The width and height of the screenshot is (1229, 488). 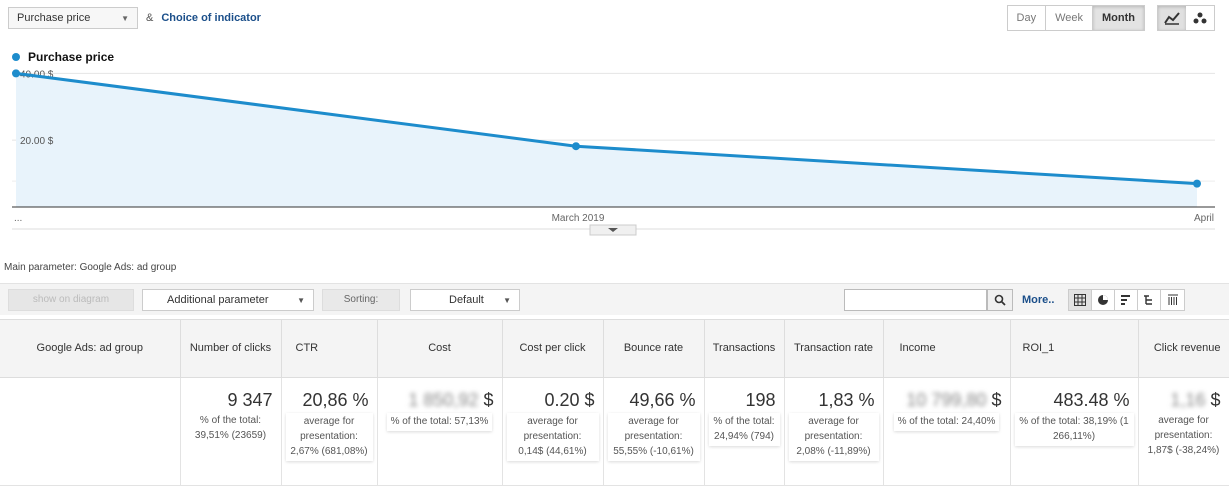 I want to click on legend-dot, so click(x=16, y=57).